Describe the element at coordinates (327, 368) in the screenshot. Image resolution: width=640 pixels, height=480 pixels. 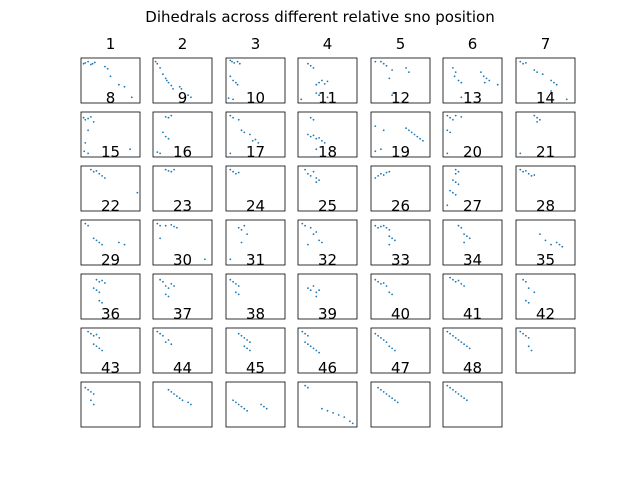
I see `panel-label: 46` at that location.